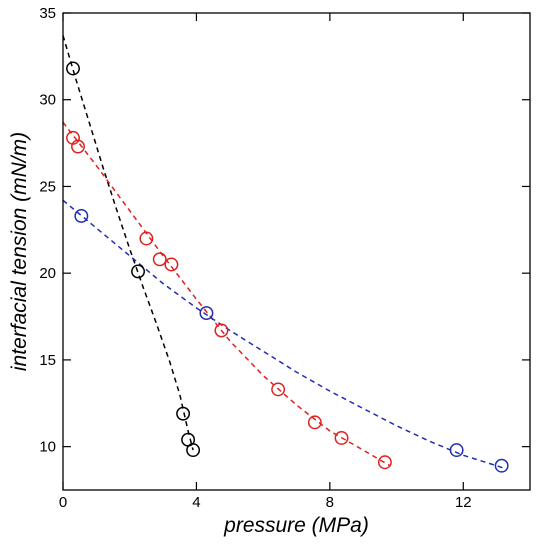  What do you see at coordinates (196, 502) in the screenshot?
I see `x-tick-label: 4` at bounding box center [196, 502].